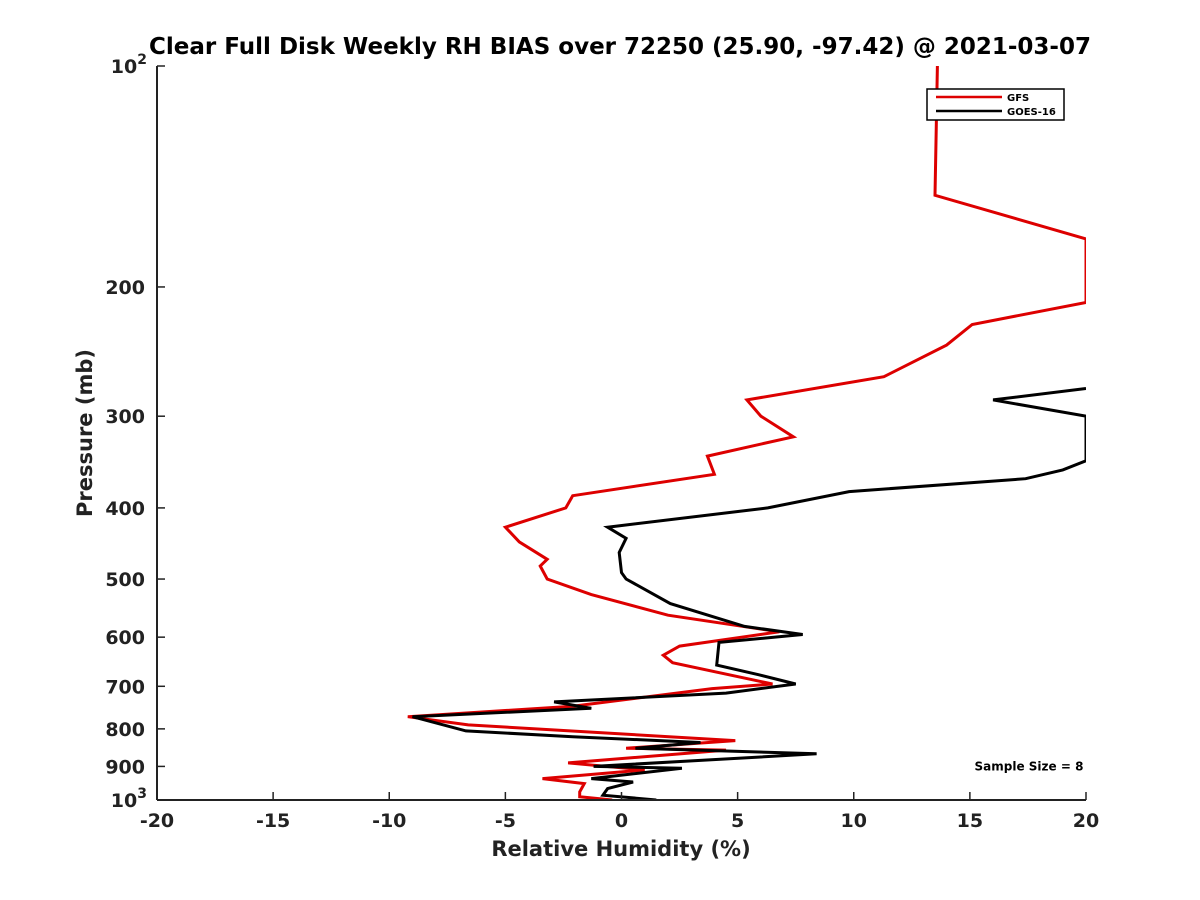 This screenshot has width=1200, height=900. I want to click on y-tick-label: 400, so click(125, 509).